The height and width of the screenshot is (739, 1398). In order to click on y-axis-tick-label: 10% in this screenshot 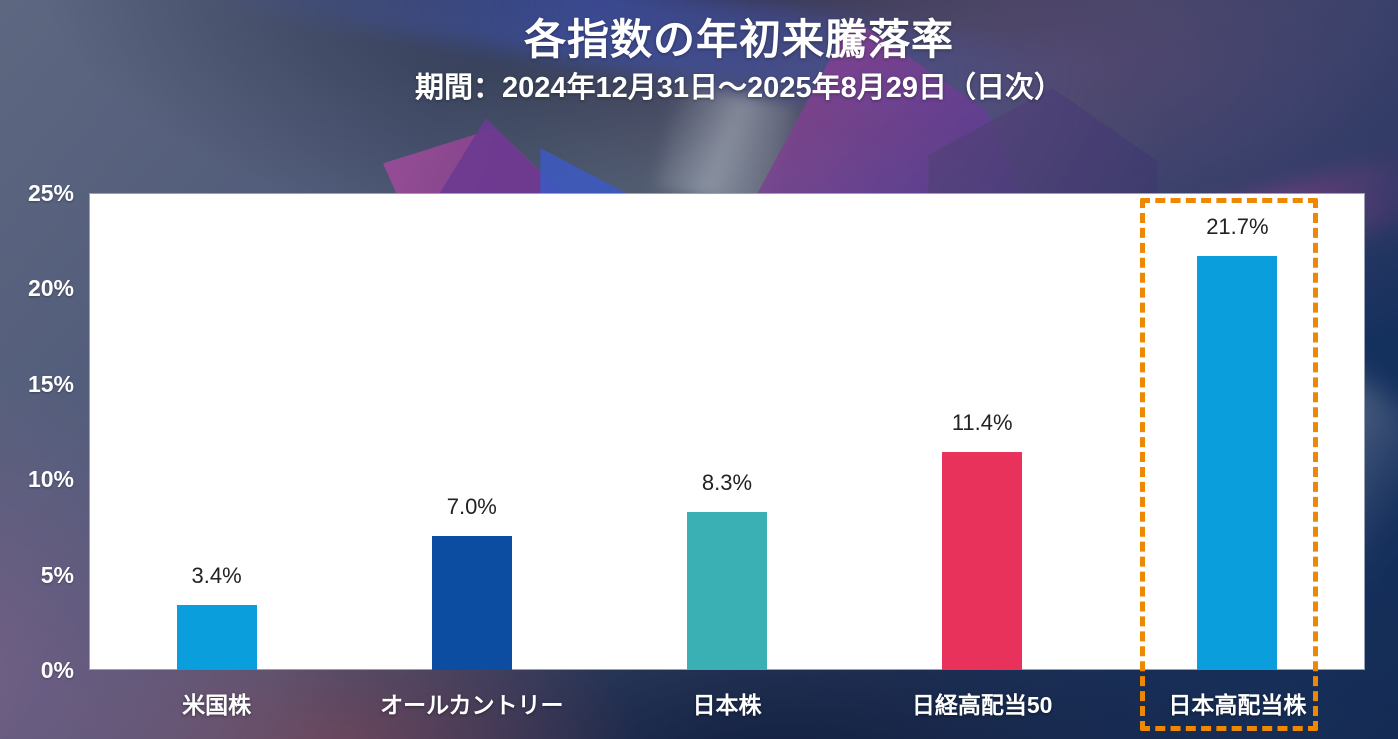, I will do `click(50, 479)`.